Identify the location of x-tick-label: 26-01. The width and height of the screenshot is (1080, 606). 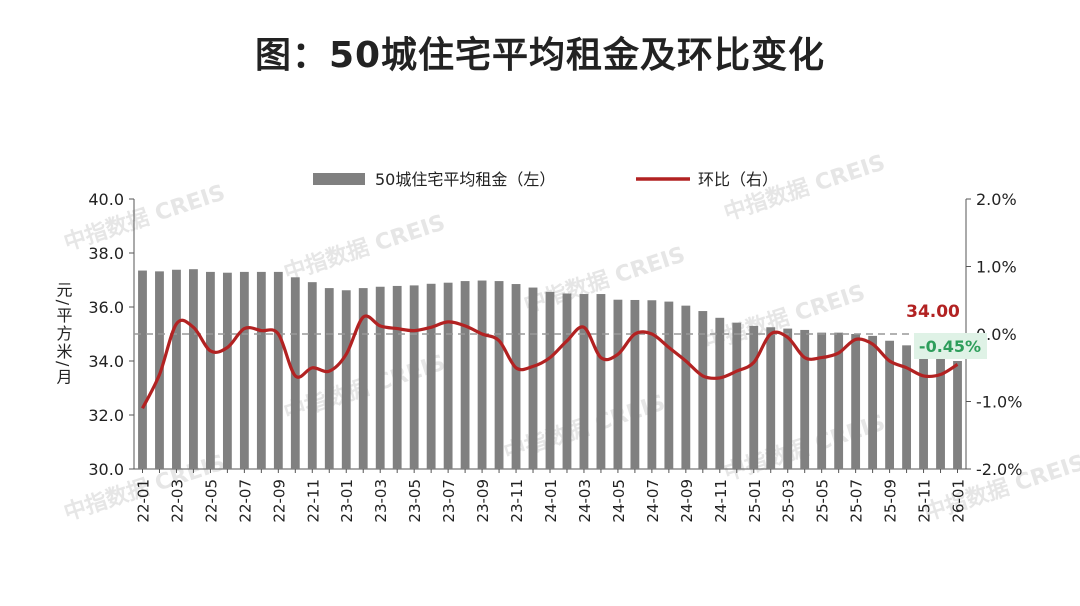
(959, 501).